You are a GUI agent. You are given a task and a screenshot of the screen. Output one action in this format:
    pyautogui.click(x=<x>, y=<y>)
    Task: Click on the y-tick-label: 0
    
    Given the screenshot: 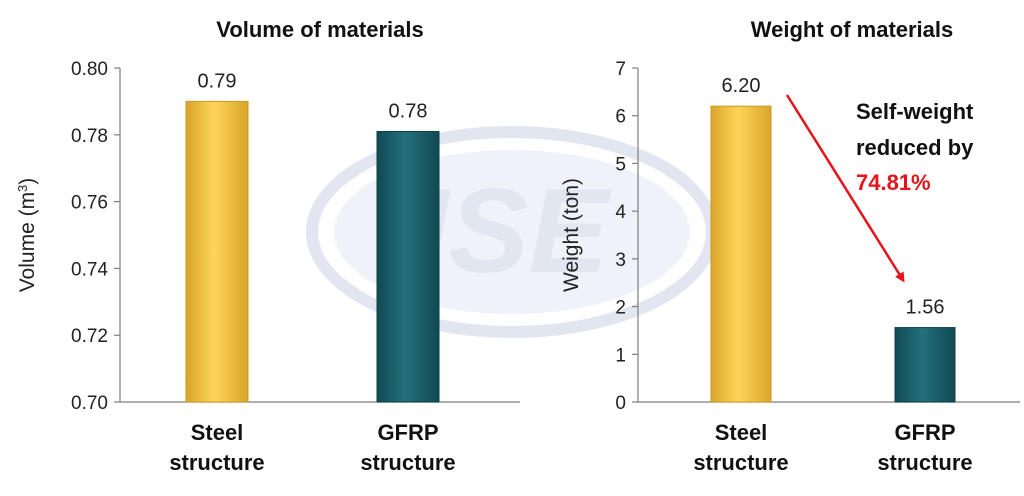 What is the action you would take?
    pyautogui.click(x=620, y=403)
    